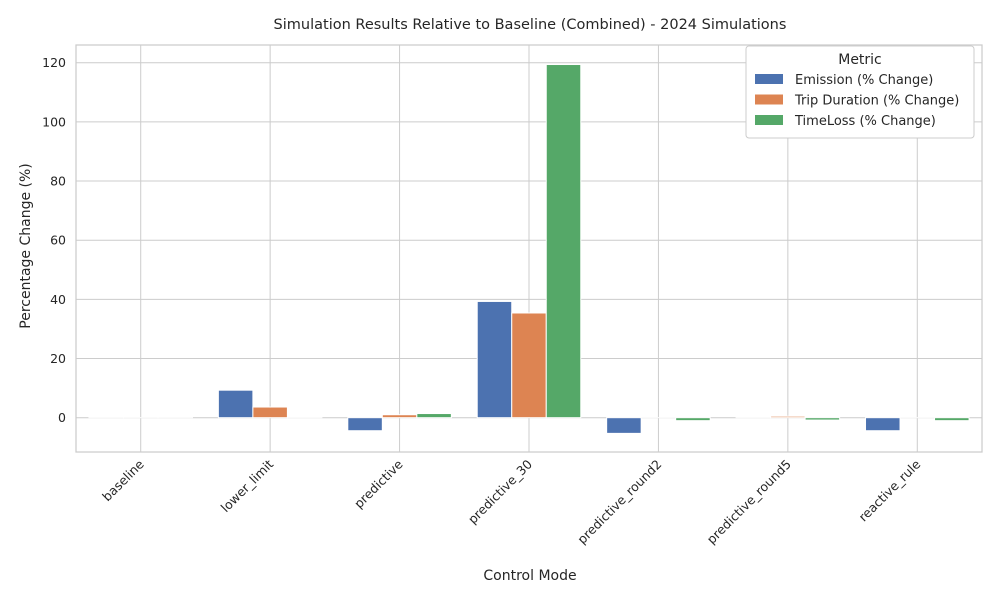 Image resolution: width=1000 pixels, height=600 pixels. What do you see at coordinates (58, 358) in the screenshot?
I see `y-tick-label: 20` at bounding box center [58, 358].